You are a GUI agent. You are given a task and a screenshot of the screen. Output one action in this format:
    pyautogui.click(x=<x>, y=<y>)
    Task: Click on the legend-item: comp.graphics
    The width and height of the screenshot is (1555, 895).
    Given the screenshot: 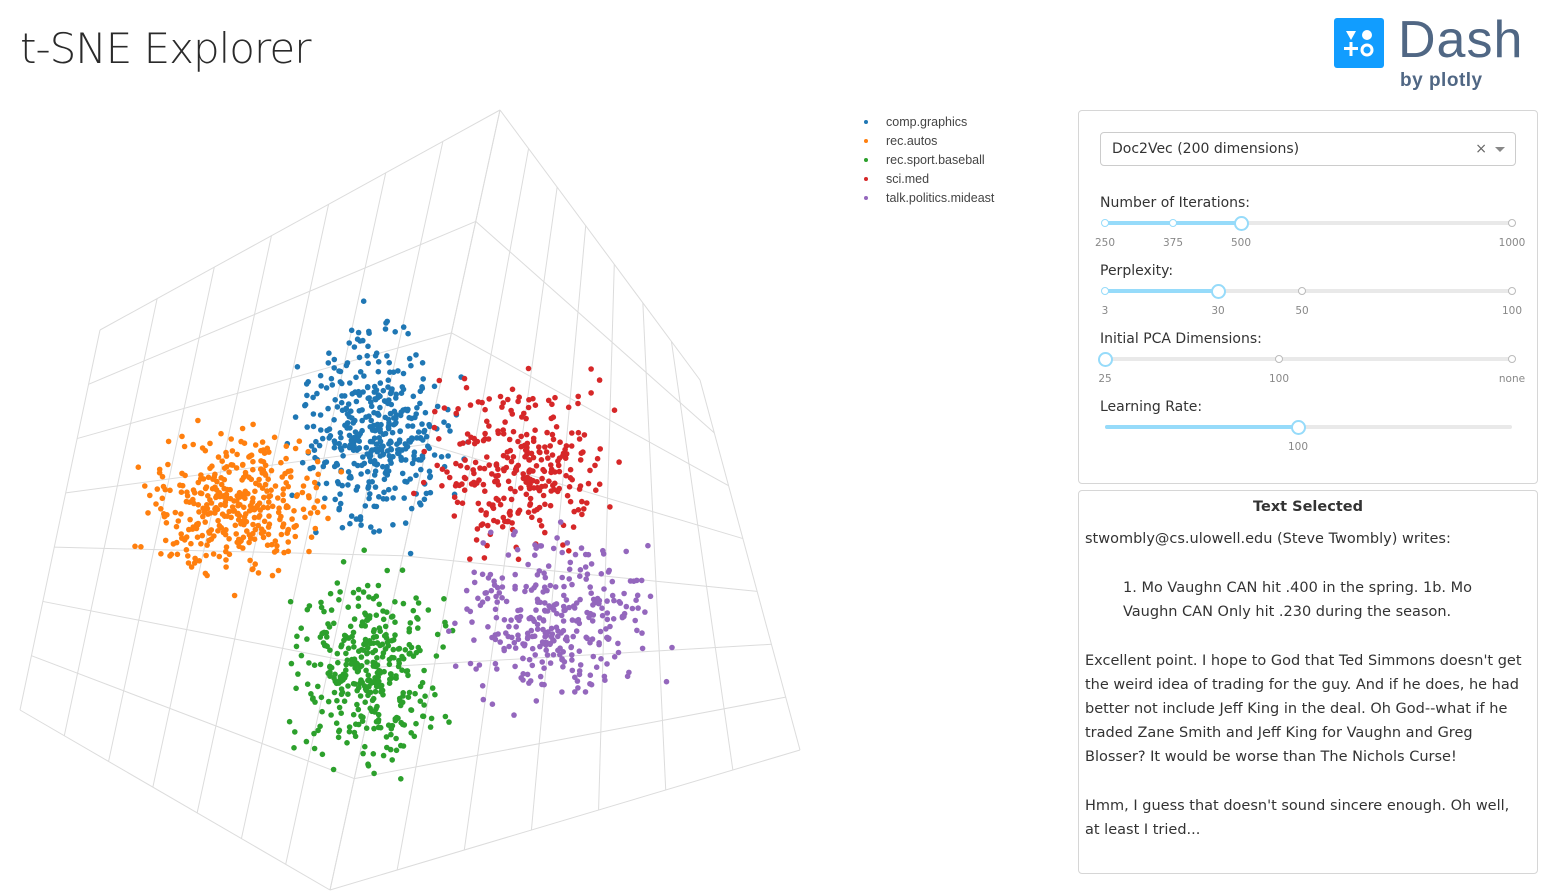 What is the action you would take?
    pyautogui.click(x=927, y=121)
    